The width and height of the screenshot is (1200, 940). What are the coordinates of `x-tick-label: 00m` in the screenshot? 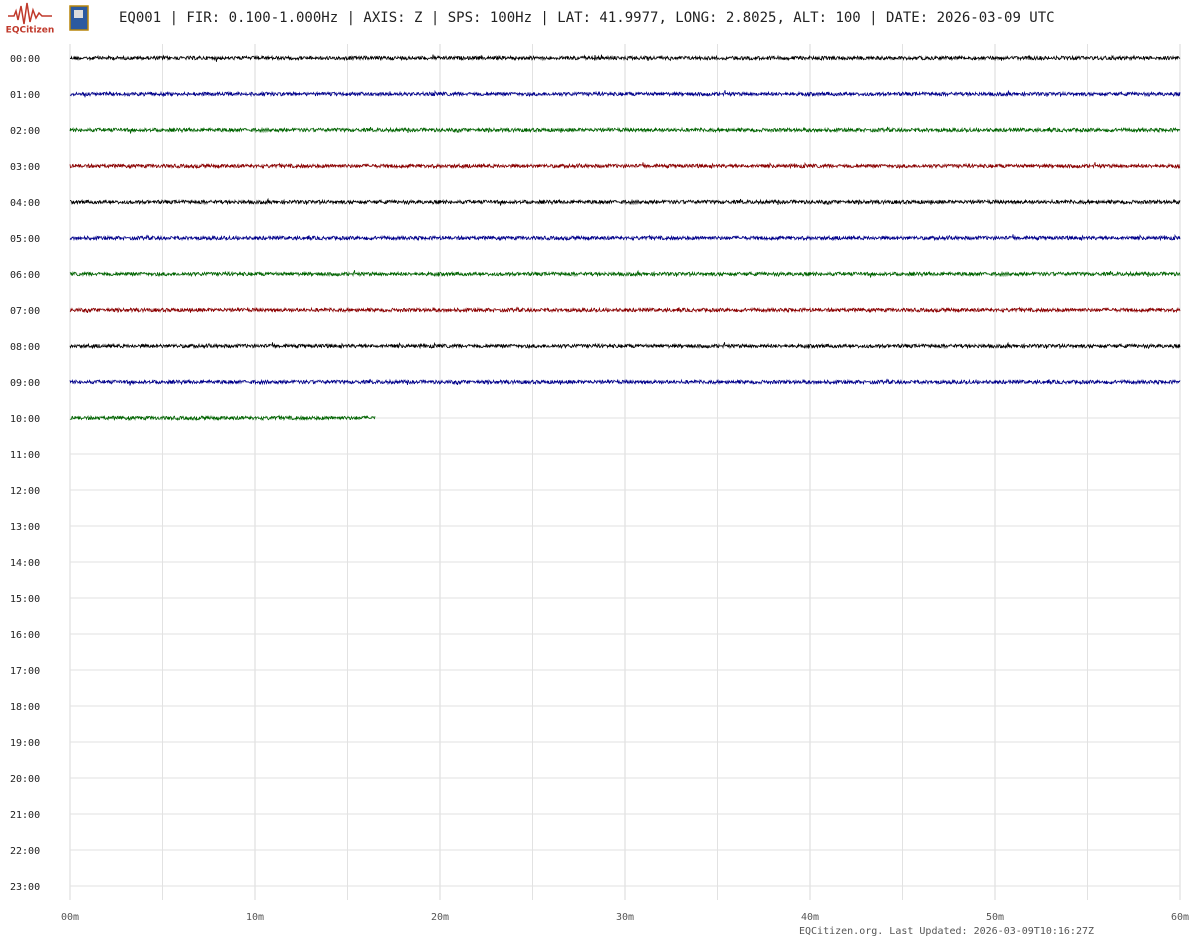 It's located at (70, 917).